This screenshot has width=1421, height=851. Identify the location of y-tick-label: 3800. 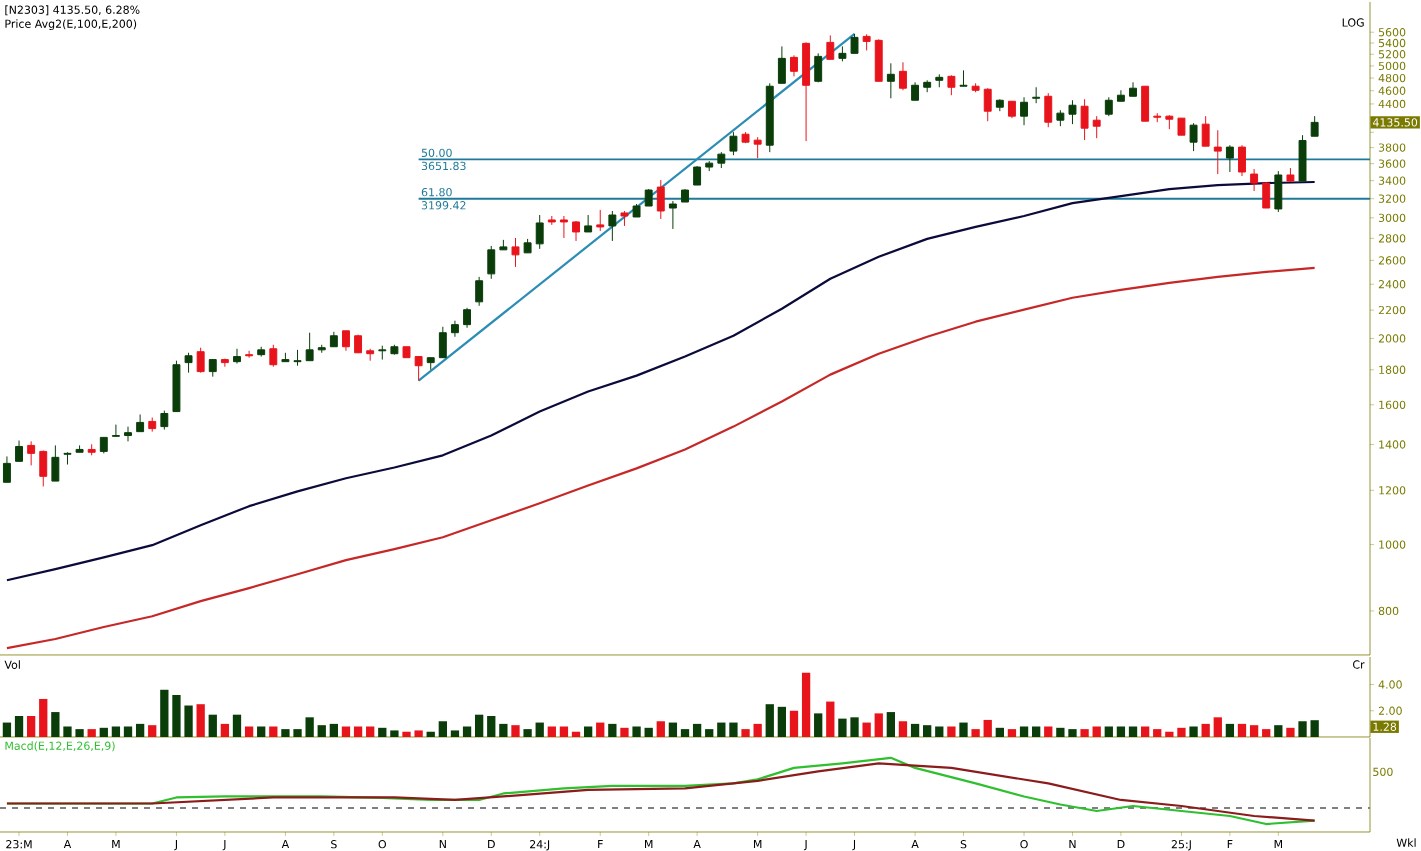
(1392, 147).